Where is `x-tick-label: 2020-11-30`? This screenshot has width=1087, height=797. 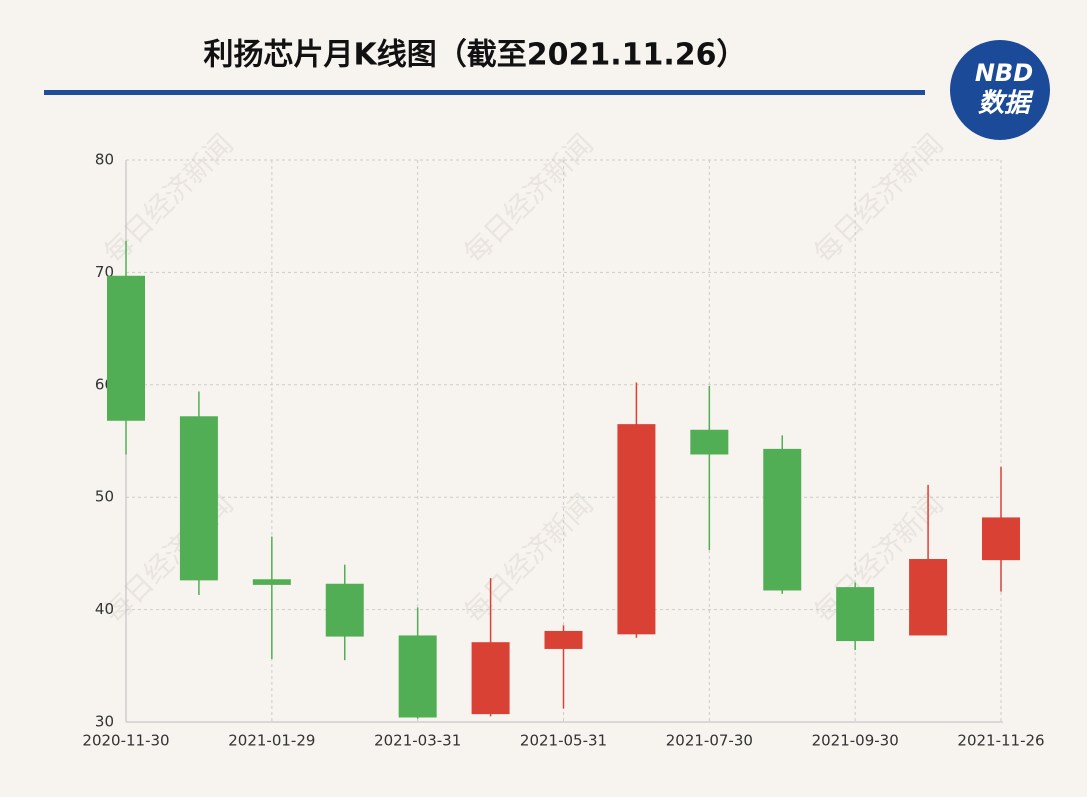 x-tick-label: 2020-11-30 is located at coordinates (125, 741).